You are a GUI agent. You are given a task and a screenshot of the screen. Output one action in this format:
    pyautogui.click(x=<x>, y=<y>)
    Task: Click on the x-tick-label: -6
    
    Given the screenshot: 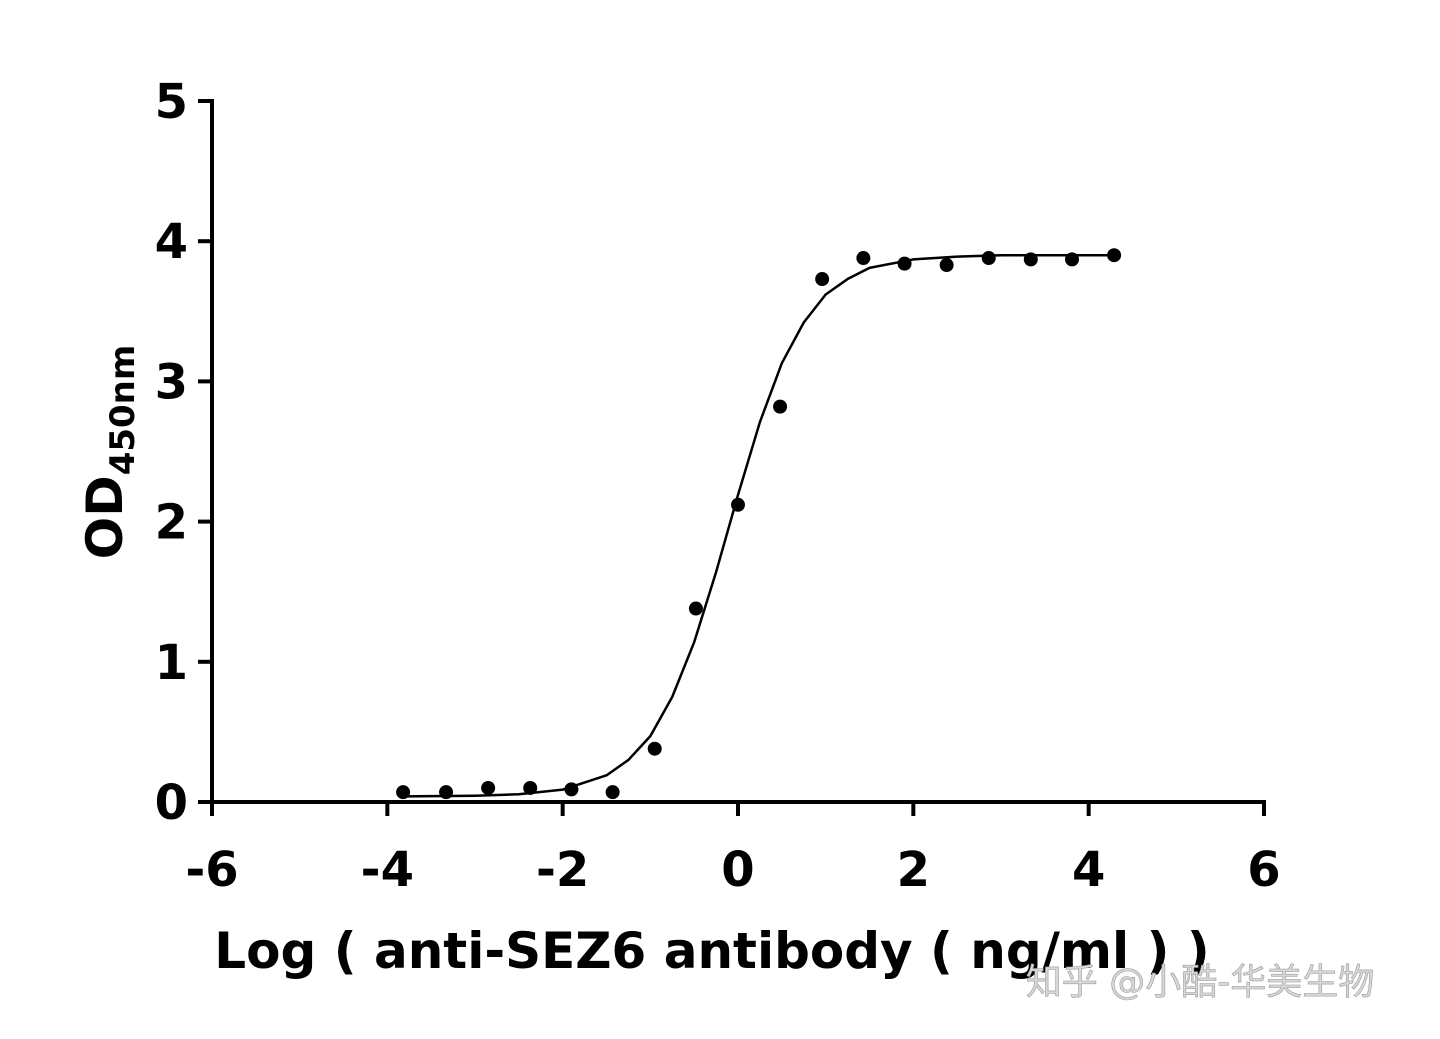 What is the action you would take?
    pyautogui.click(x=211, y=870)
    